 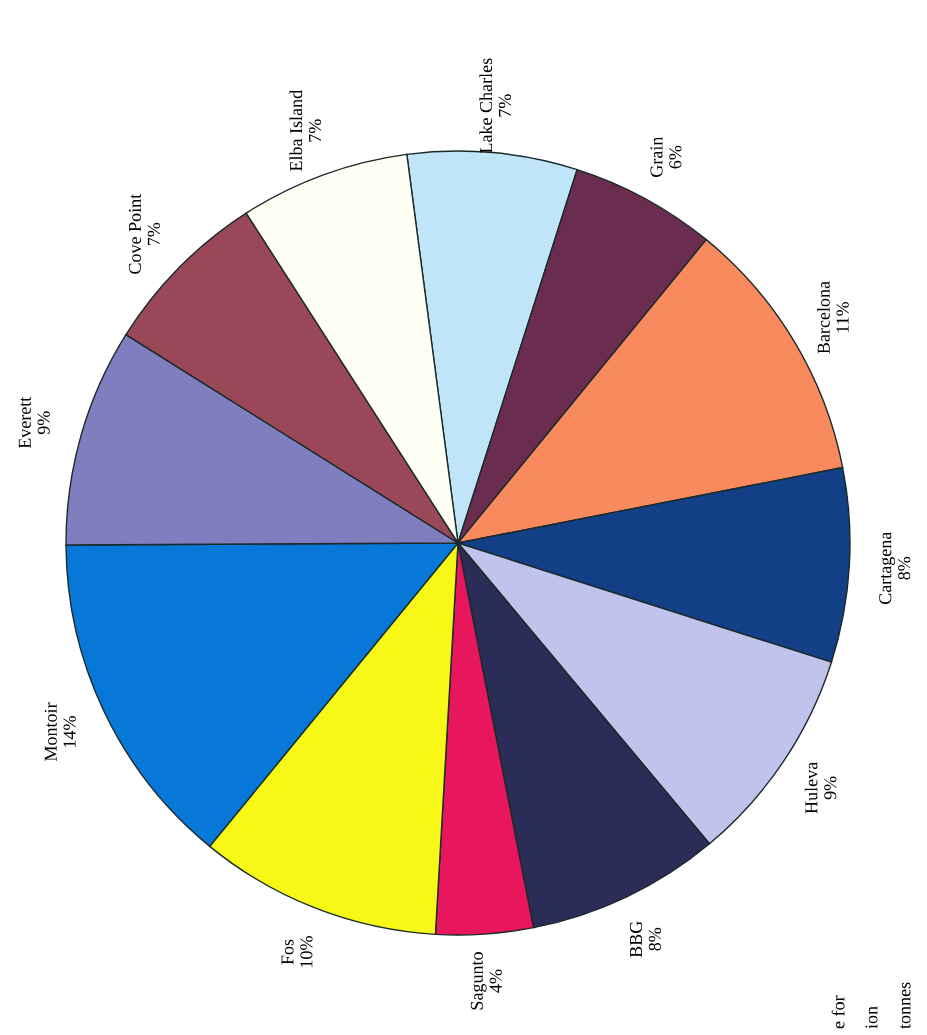 I want to click on slice-label: Cove Point, so click(x=135, y=233).